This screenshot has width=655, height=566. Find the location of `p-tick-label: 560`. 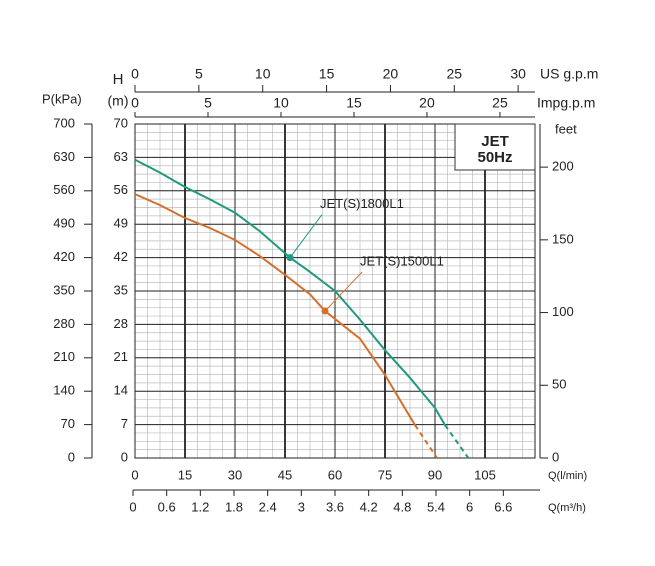

p-tick-label: 560 is located at coordinates (64, 189).